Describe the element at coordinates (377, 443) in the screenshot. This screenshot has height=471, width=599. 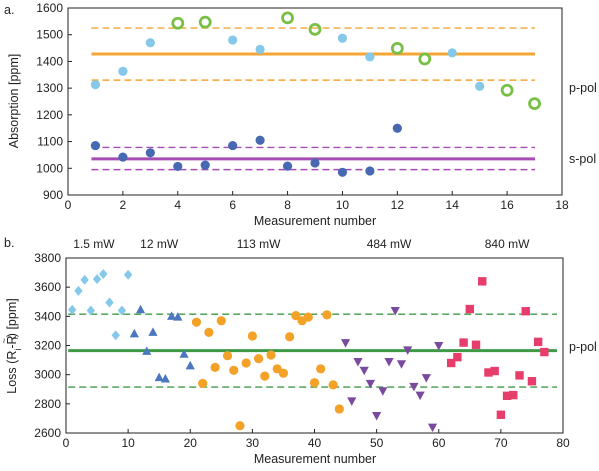
I see `x-tick-label: 50` at that location.